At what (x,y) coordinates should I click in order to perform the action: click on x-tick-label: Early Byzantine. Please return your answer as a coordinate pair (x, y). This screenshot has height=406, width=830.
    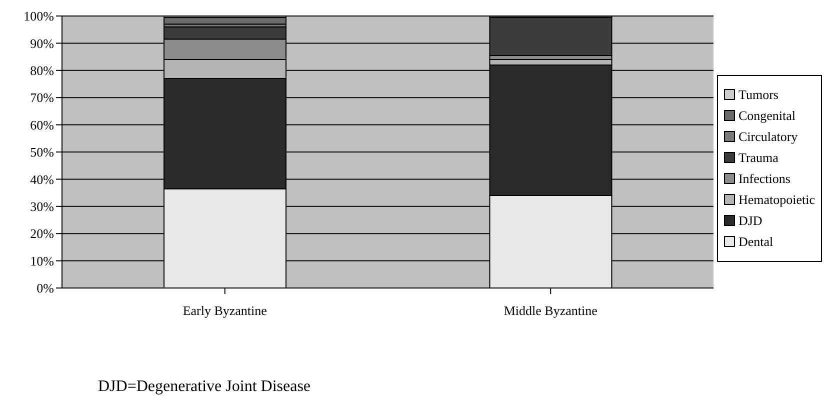
    Looking at the image, I should click on (225, 310).